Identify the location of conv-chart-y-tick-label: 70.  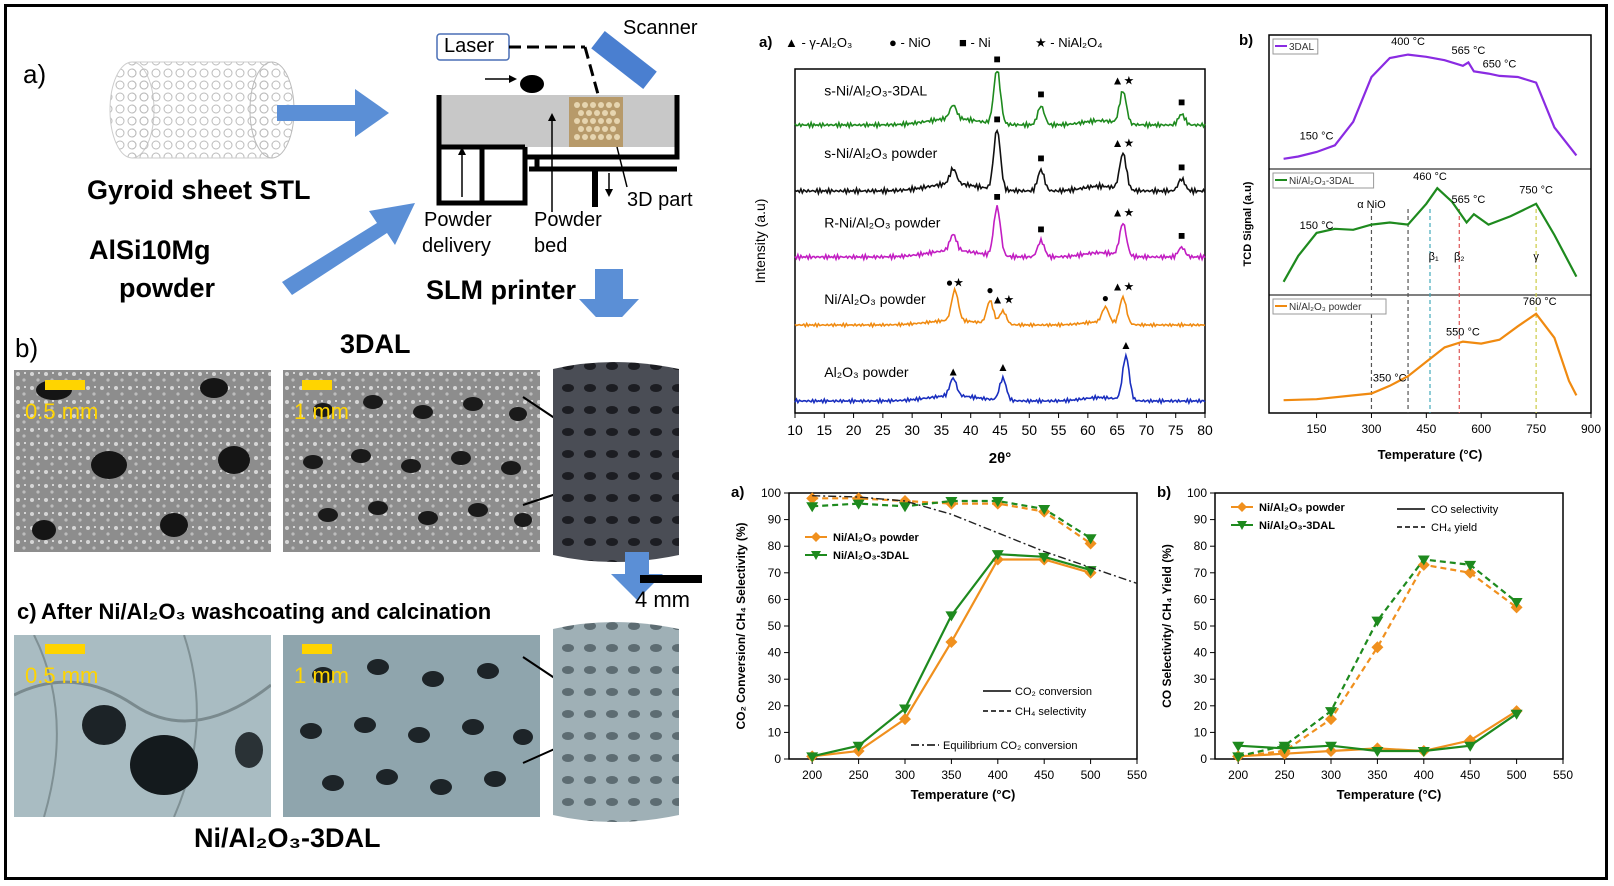
(775, 573).